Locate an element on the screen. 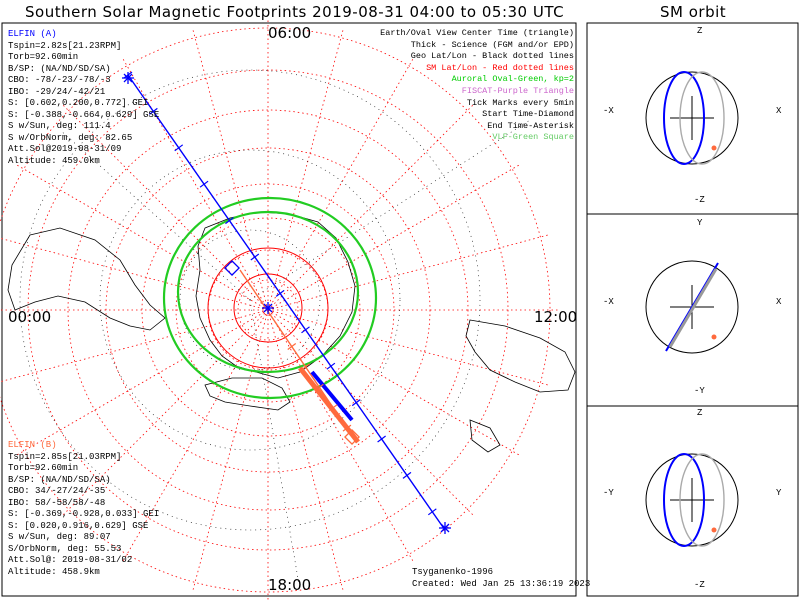 This screenshot has width=800, height=600. auroral-oval-inner is located at coordinates (268, 292).